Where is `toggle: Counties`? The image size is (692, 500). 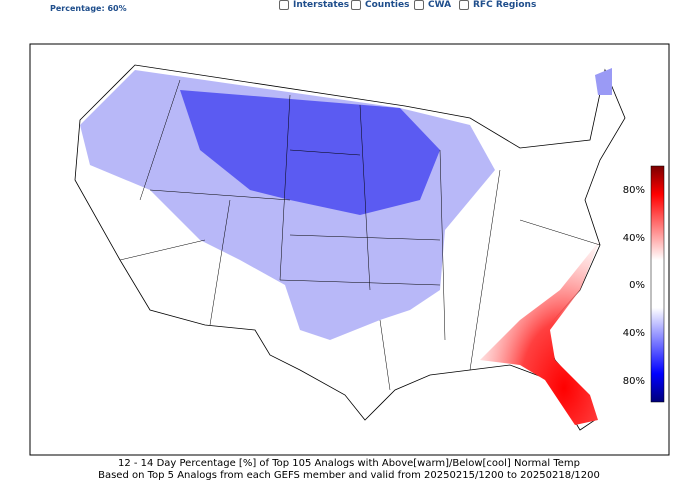 toggle: Counties is located at coordinates (380, 5).